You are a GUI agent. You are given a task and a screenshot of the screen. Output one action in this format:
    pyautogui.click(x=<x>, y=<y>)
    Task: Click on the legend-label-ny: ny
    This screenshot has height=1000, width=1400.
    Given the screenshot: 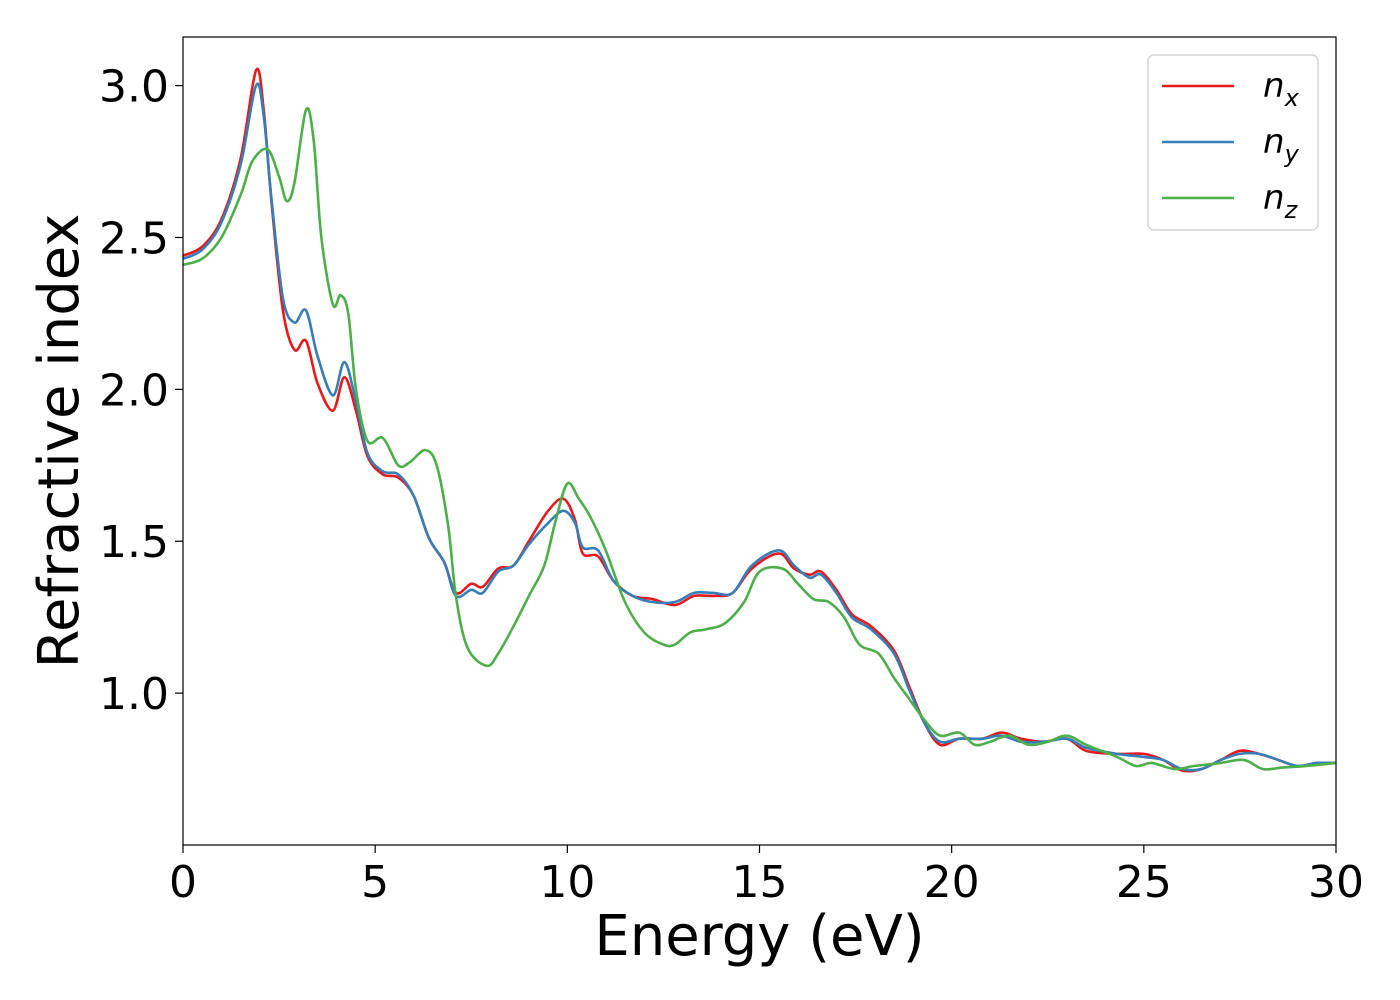 What is the action you would take?
    pyautogui.click(x=1281, y=145)
    